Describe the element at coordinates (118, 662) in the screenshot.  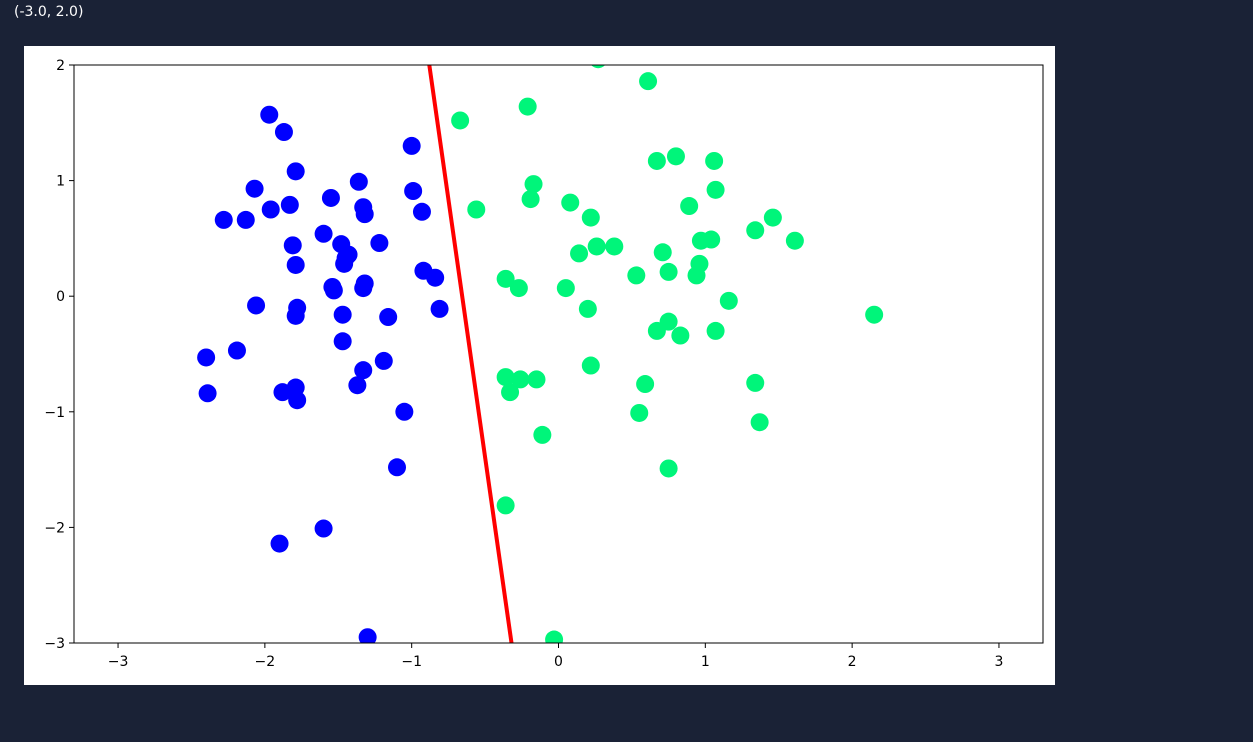
I see `x-tick-label: −3` at that location.